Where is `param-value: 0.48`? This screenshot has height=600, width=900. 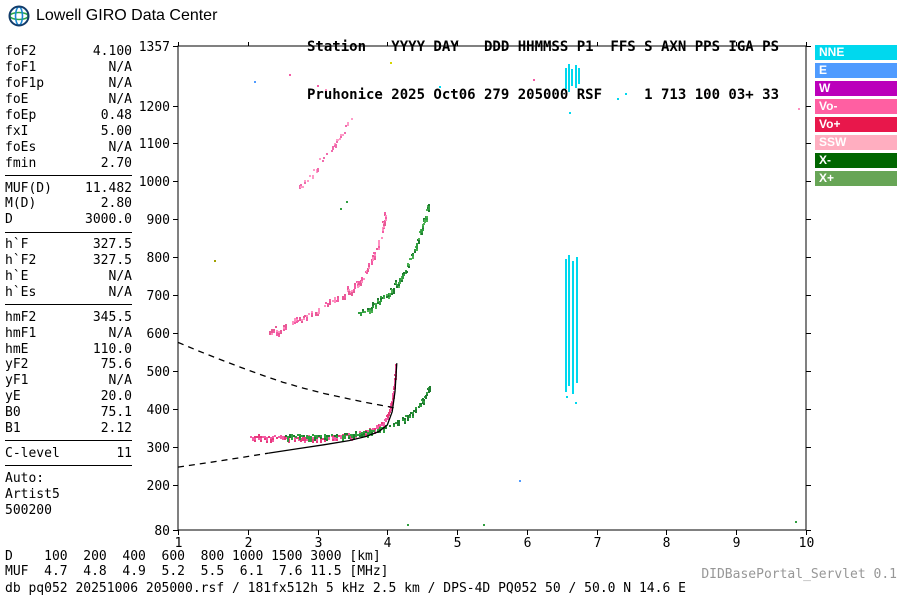
param-value: 0.48 is located at coordinates (116, 115).